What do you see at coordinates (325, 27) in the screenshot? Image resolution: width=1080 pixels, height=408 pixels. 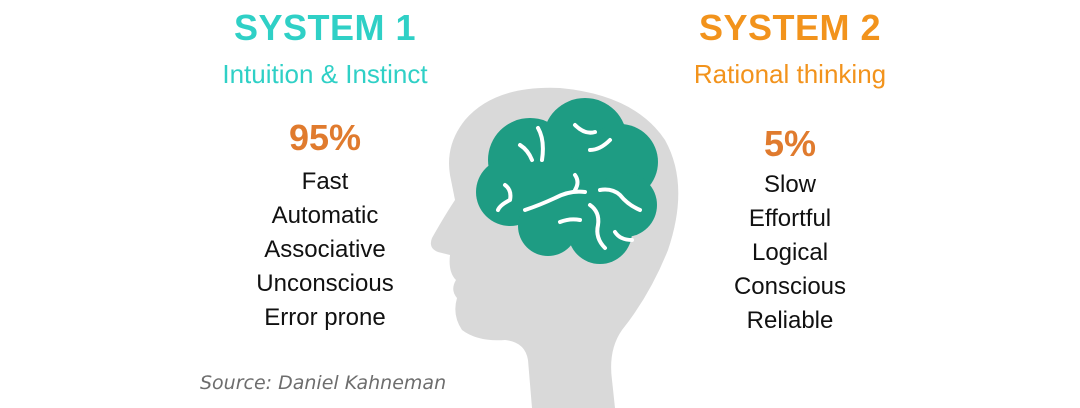 I see `system1-title: SYSTEM 1` at bounding box center [325, 27].